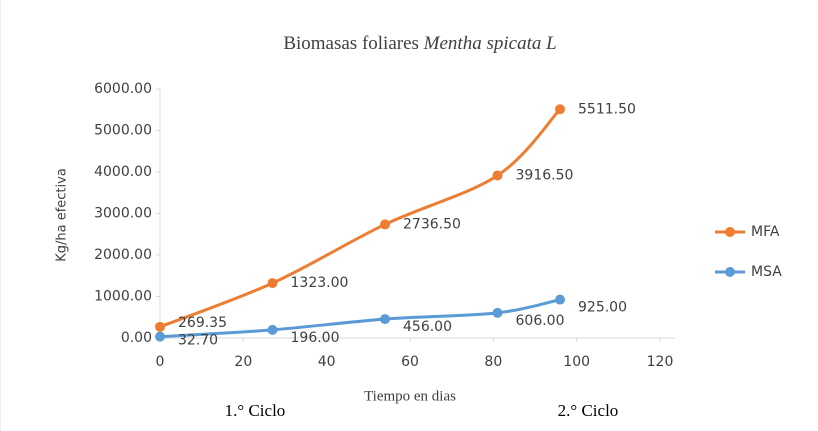 The height and width of the screenshot is (431, 818). What do you see at coordinates (136, 338) in the screenshot?
I see `y-tick-label: 0.00` at bounding box center [136, 338].